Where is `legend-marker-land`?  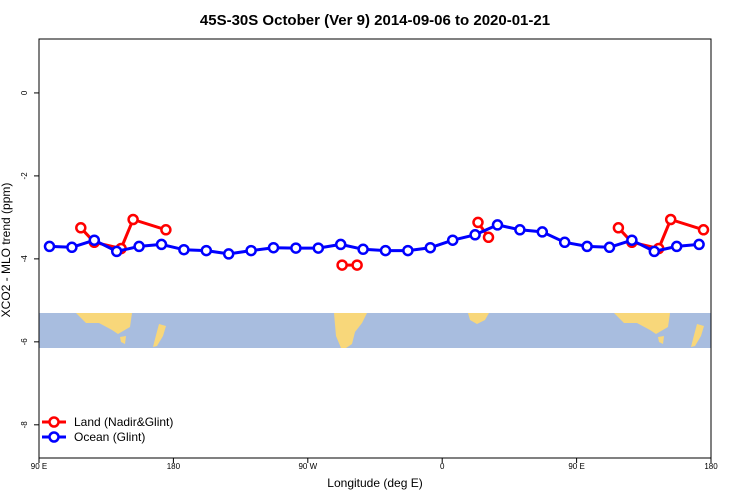 legend-marker-land is located at coordinates (54, 422).